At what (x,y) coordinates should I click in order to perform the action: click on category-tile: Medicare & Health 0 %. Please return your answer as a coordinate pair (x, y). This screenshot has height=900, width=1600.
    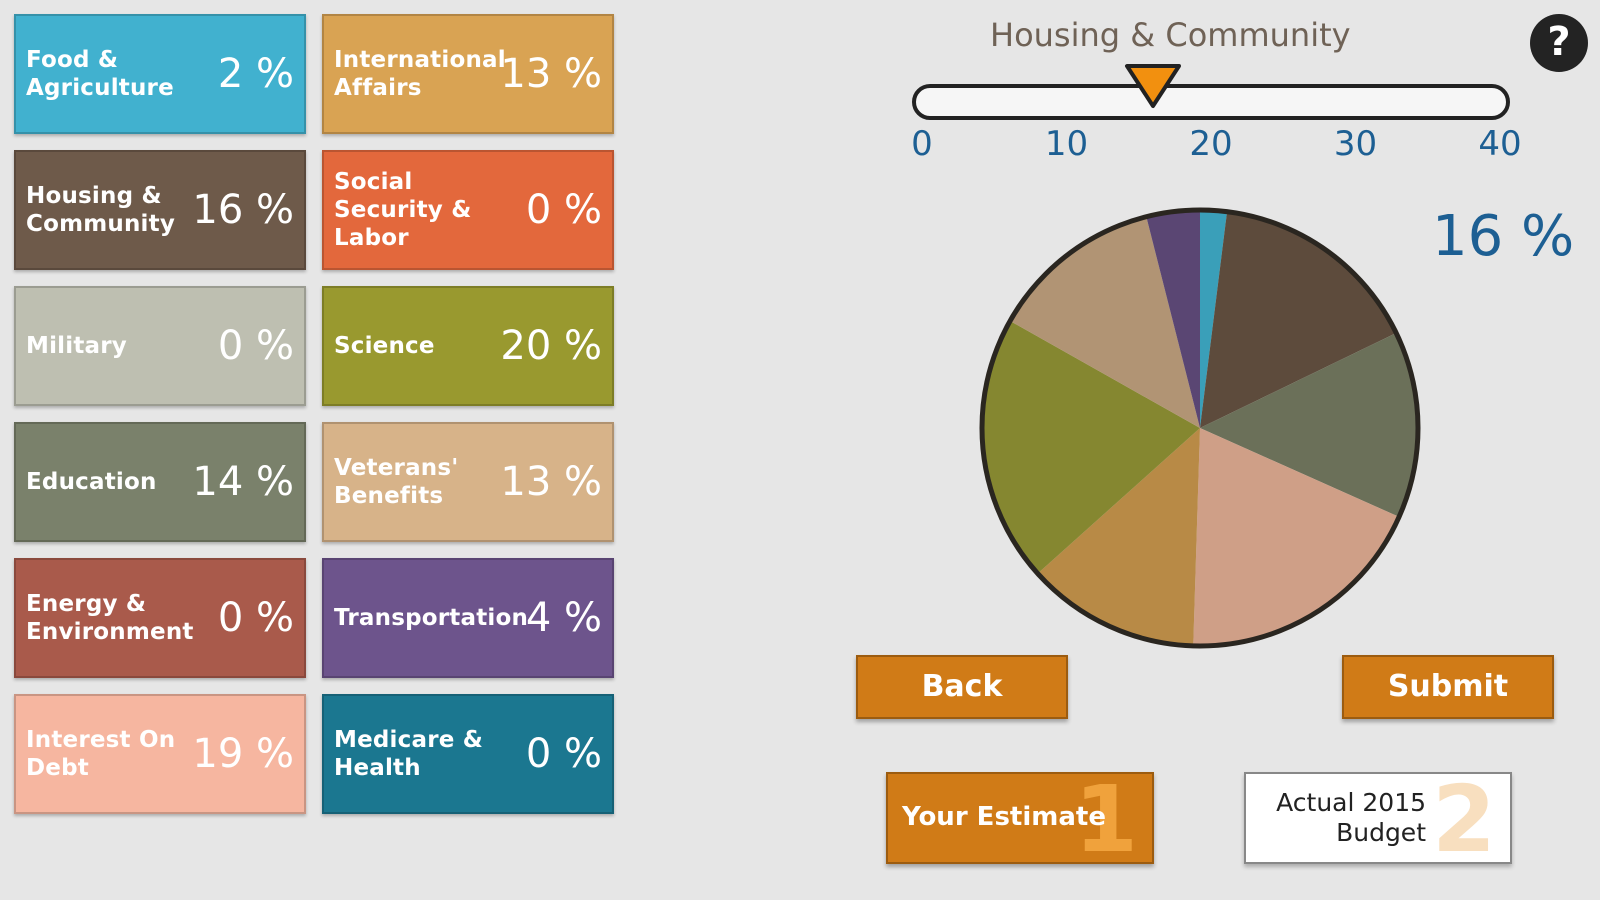
    Looking at the image, I should click on (468, 754).